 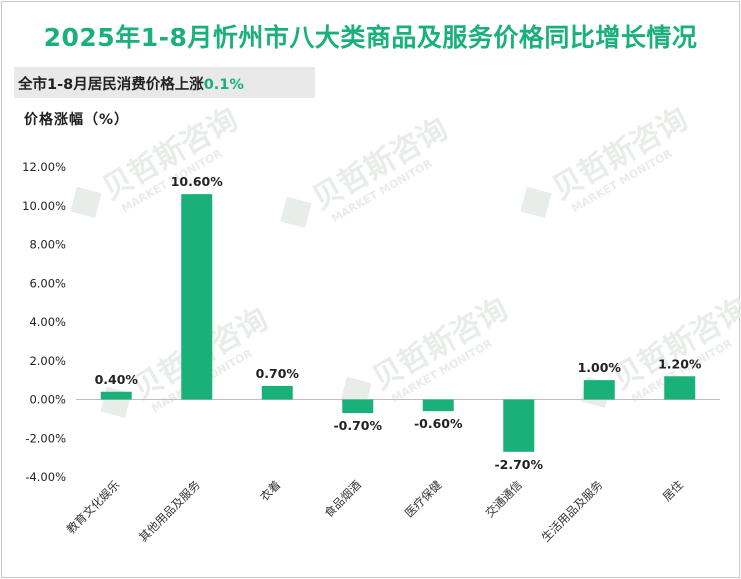 I want to click on x-category-label: 教育文化娱乐, so click(x=93, y=506).